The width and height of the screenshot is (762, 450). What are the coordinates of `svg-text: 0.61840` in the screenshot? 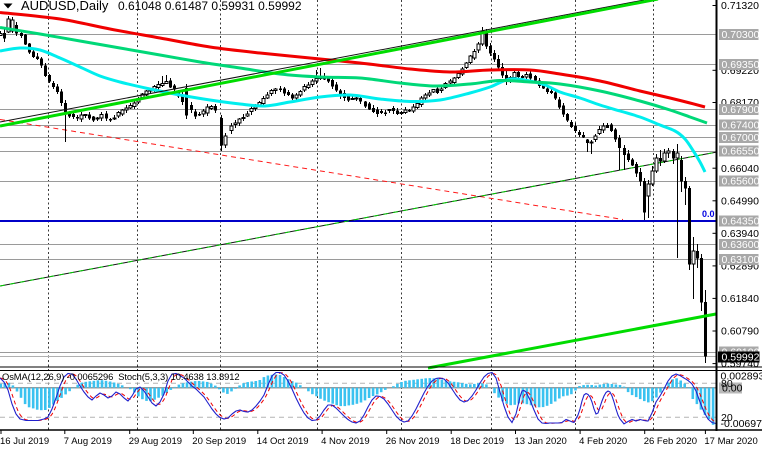 It's located at (740, 299).